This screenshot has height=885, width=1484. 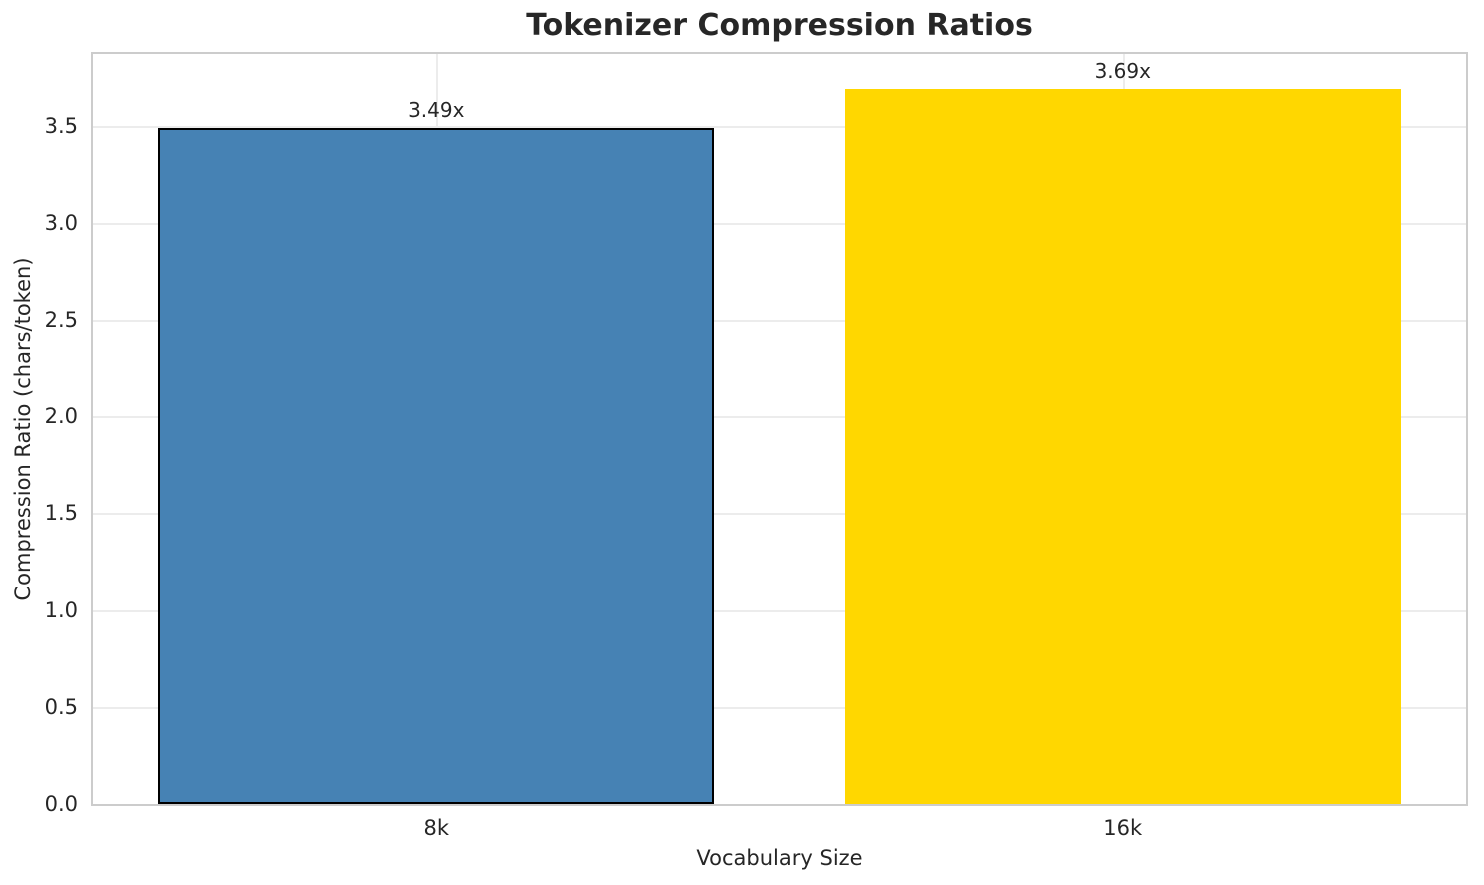 What do you see at coordinates (1122, 70) in the screenshot?
I see `bar-value-label: 3.69x` at bounding box center [1122, 70].